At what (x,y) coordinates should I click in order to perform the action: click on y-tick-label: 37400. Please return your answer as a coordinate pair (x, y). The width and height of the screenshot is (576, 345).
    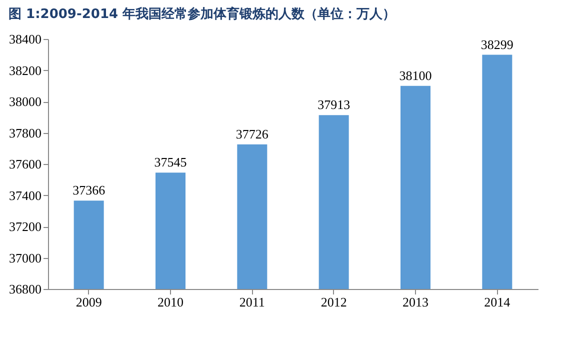
    Looking at the image, I should click on (25, 195).